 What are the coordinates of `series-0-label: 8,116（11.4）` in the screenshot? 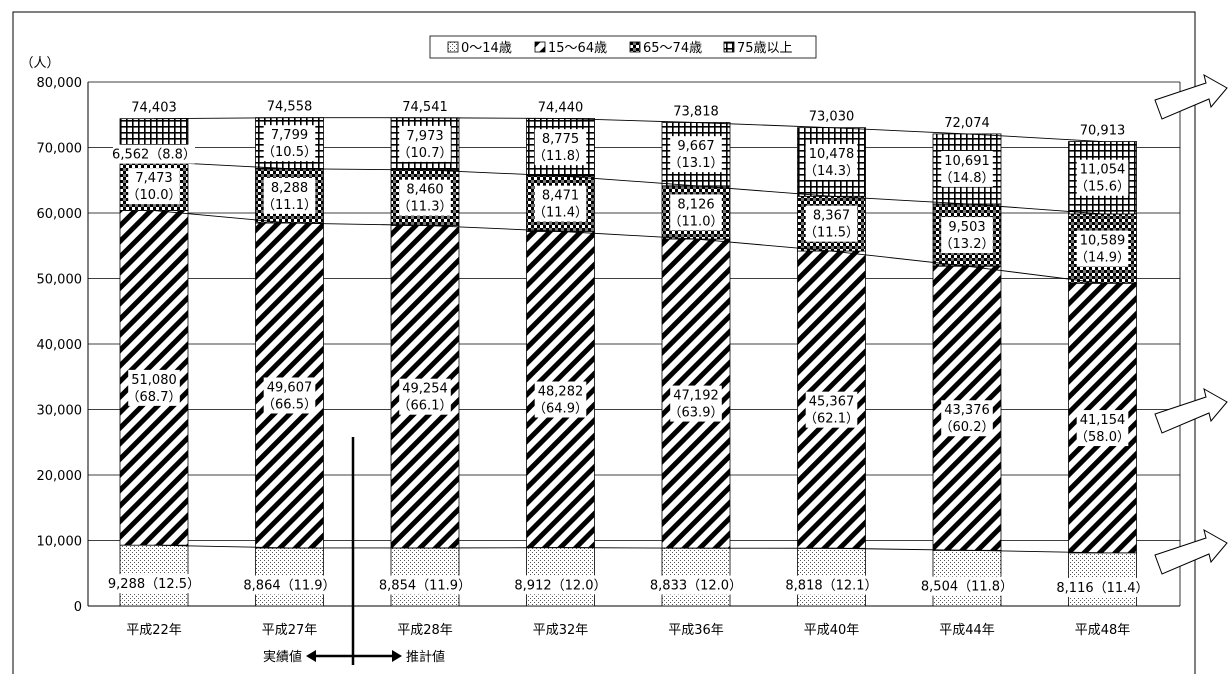 It's located at (1102, 587).